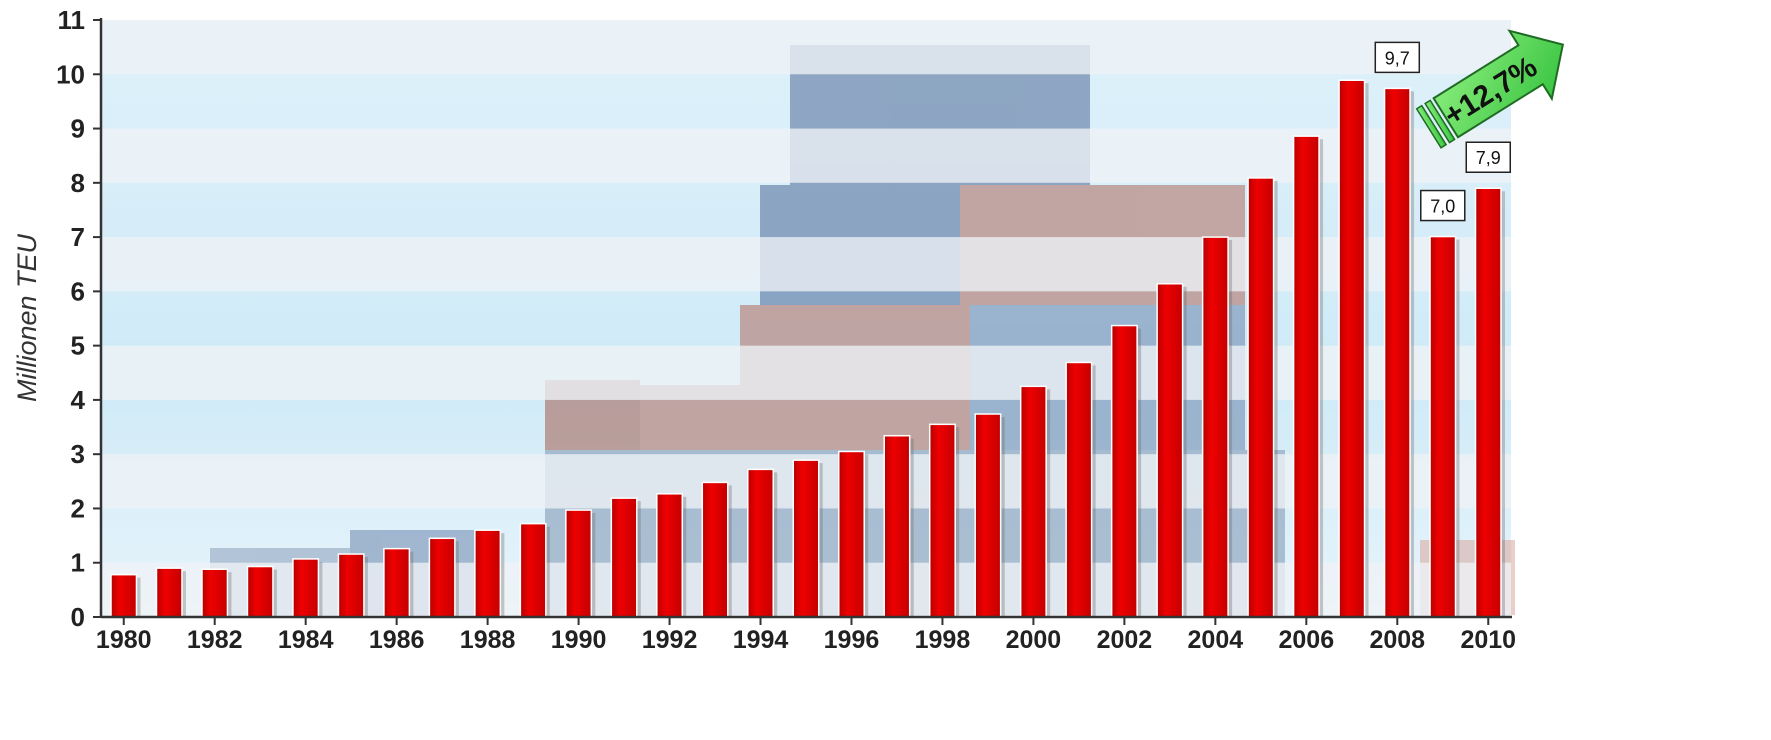 This screenshot has height=740, width=1771. I want to click on x-tick-label: 2010, so click(1488, 640).